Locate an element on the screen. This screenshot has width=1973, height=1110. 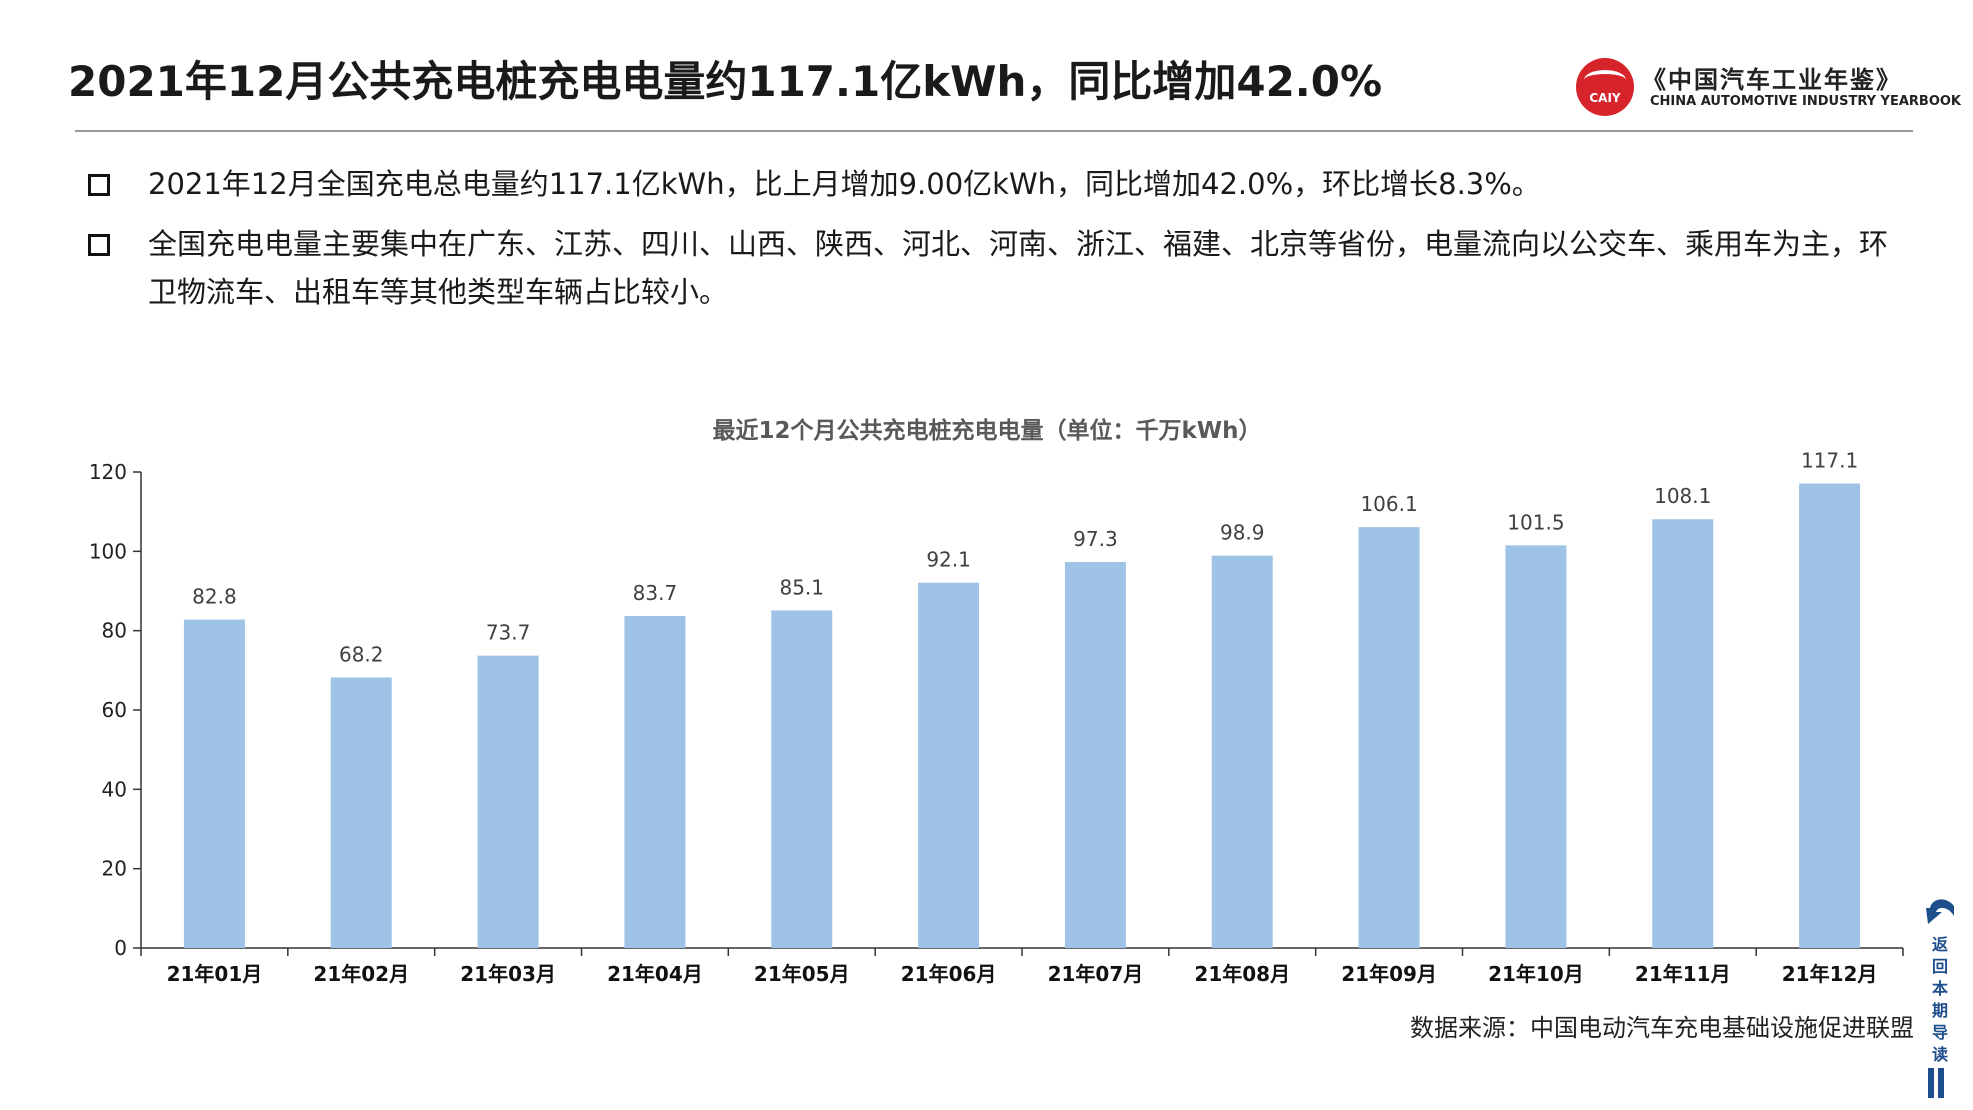
y-tick-label: 120 is located at coordinates (108, 472).